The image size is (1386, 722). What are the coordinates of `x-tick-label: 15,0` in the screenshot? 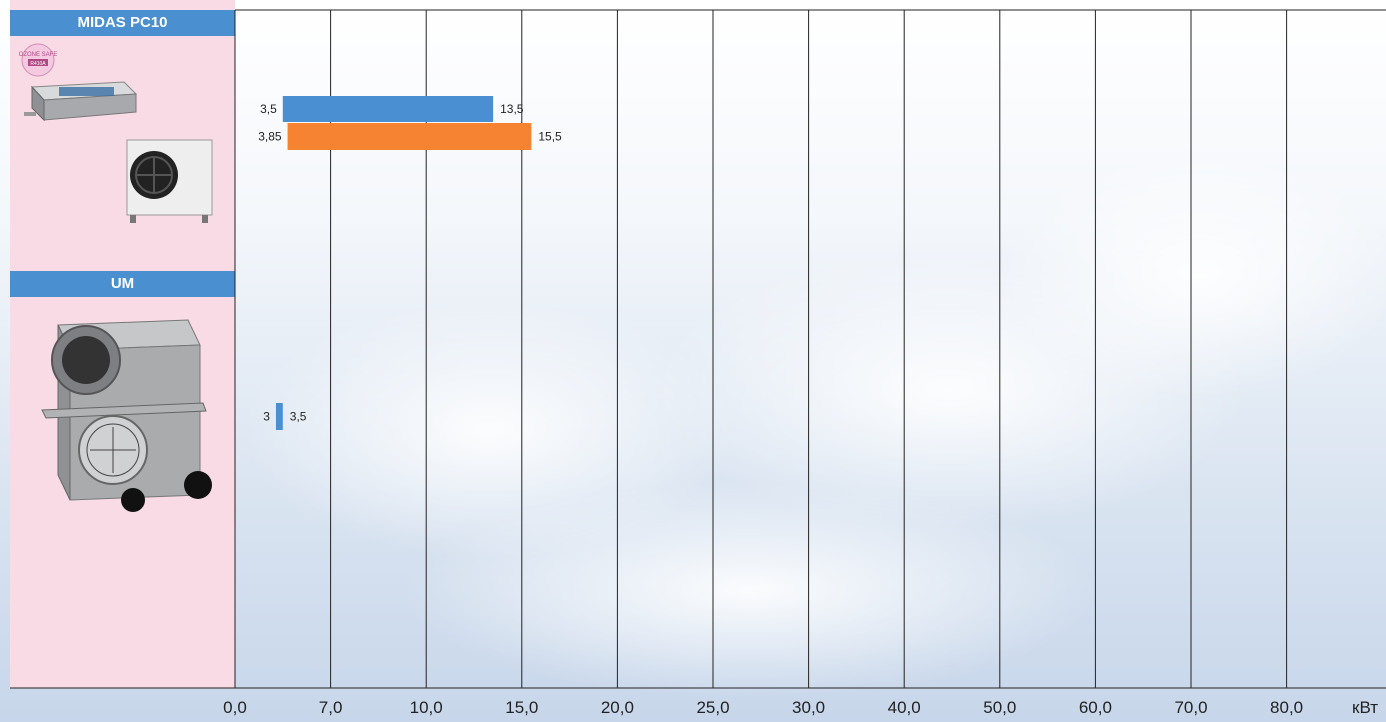 It's located at (522, 707).